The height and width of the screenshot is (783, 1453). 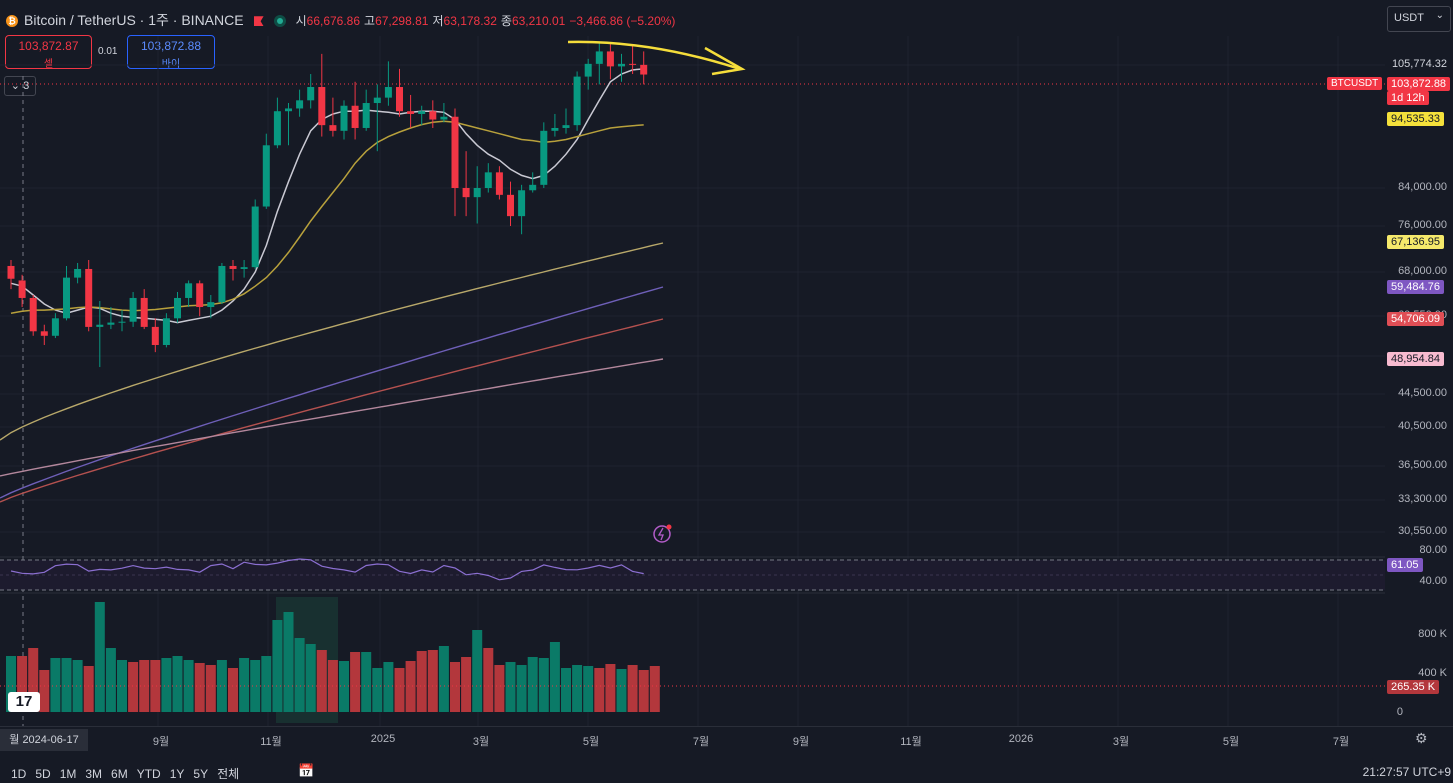 What do you see at coordinates (119, 774) in the screenshot?
I see `timeframe-6m: 6M` at bounding box center [119, 774].